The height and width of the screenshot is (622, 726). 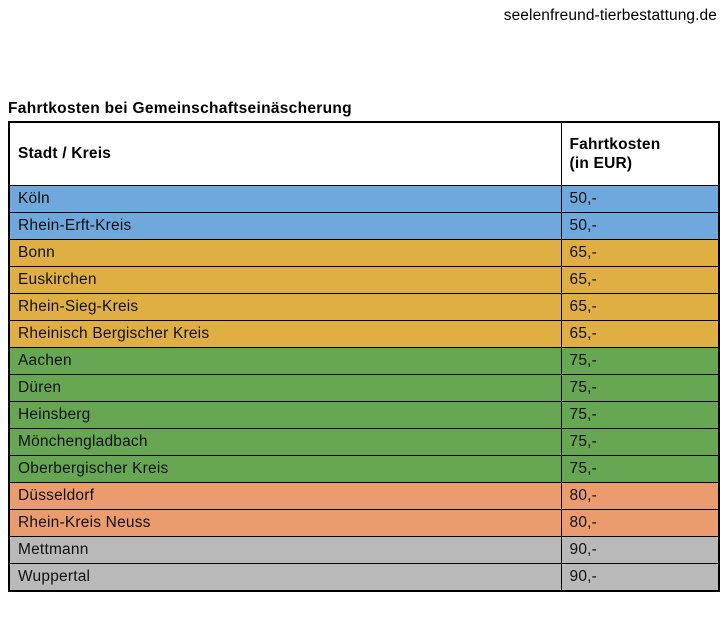 What do you see at coordinates (285, 226) in the screenshot?
I see `city-cell: Rhein-Erft-Kreis` at bounding box center [285, 226].